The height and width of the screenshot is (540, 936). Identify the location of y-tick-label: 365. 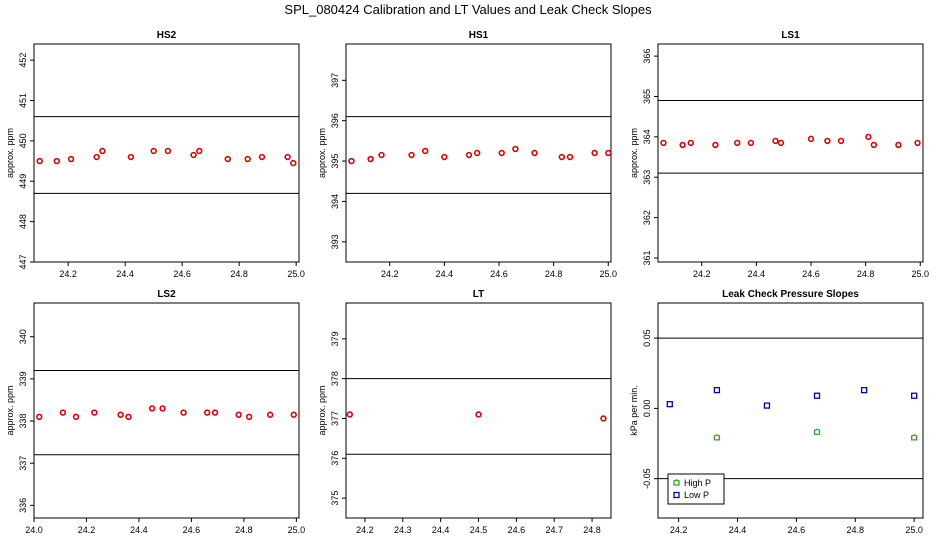
(647, 96).